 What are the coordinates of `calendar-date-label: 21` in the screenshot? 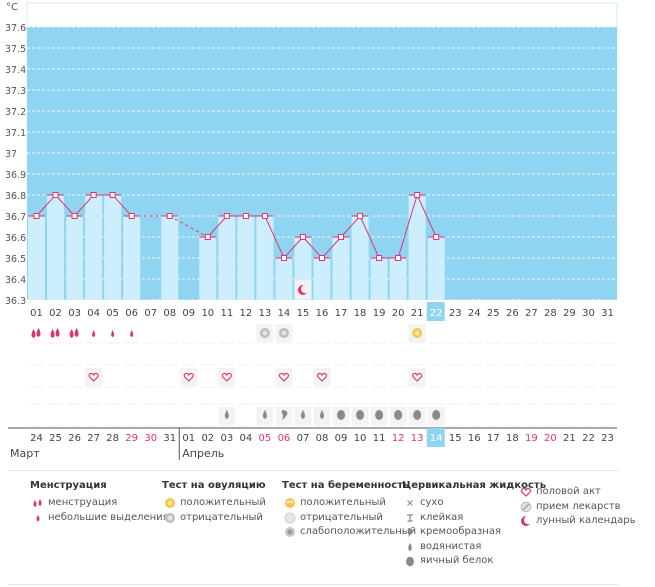 It's located at (569, 438).